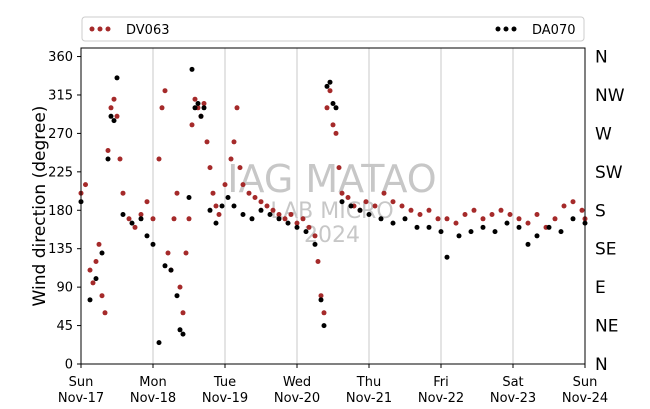 The height and width of the screenshot is (409, 650). What do you see at coordinates (225, 398) in the screenshot?
I see `x-tick-label-date: Nov-19` at bounding box center [225, 398].